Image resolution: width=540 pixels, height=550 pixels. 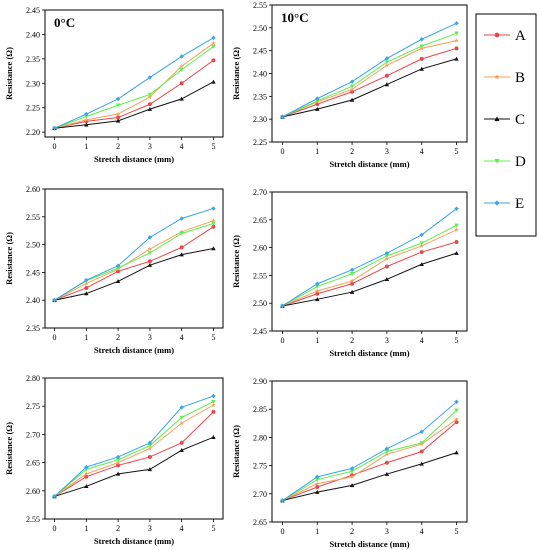 I want to click on series-b, so click(x=369, y=267).